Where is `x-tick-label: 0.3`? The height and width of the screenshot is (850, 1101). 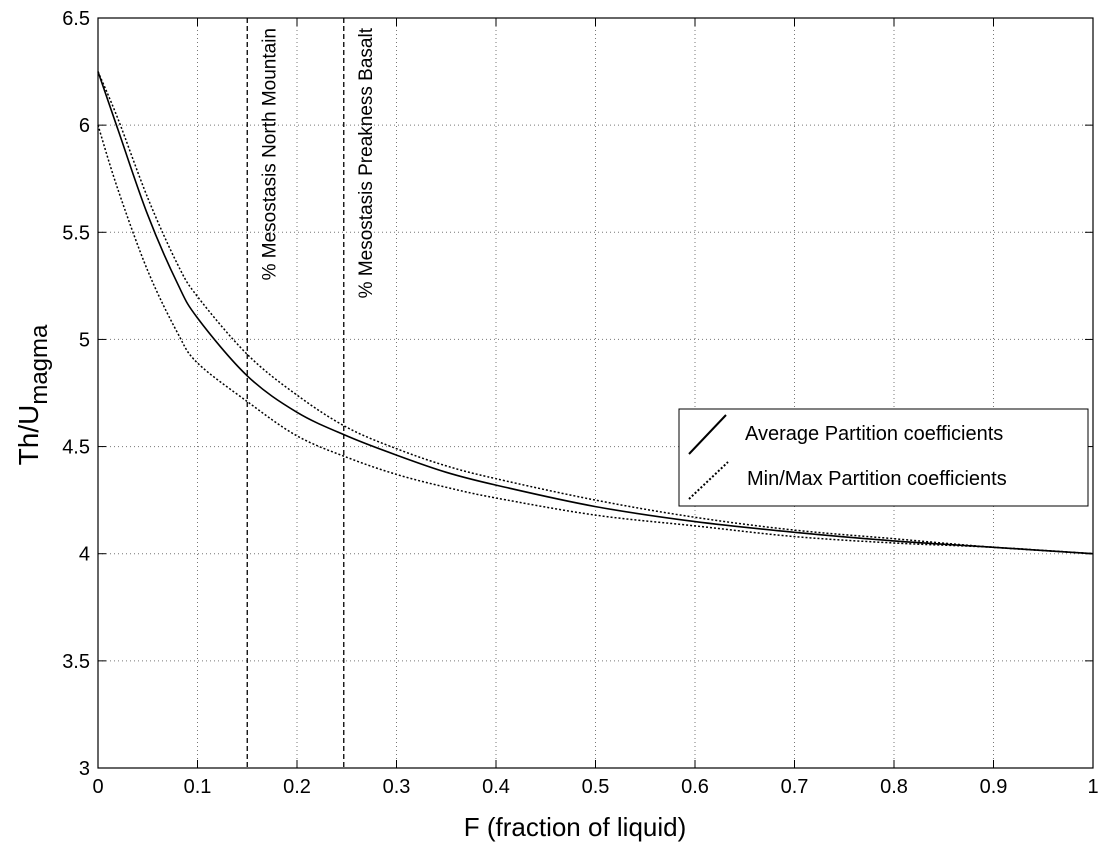 x-tick-label: 0.3 is located at coordinates (397, 787).